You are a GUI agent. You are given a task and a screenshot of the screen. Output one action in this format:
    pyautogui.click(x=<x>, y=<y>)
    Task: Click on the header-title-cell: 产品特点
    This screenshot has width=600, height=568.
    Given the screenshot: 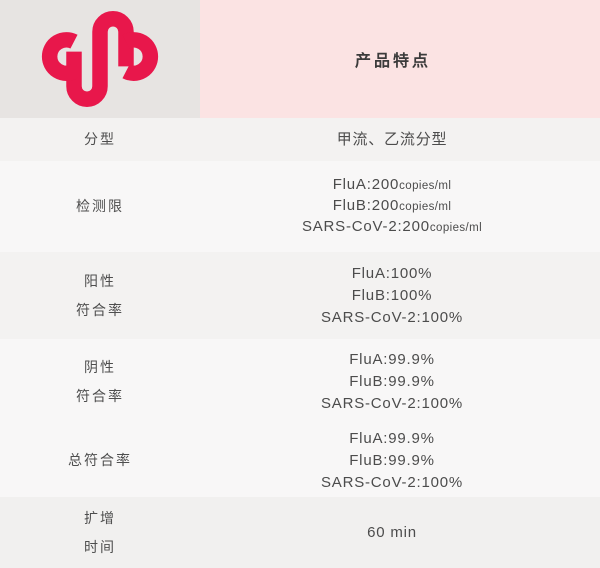 What is the action you would take?
    pyautogui.click(x=400, y=59)
    